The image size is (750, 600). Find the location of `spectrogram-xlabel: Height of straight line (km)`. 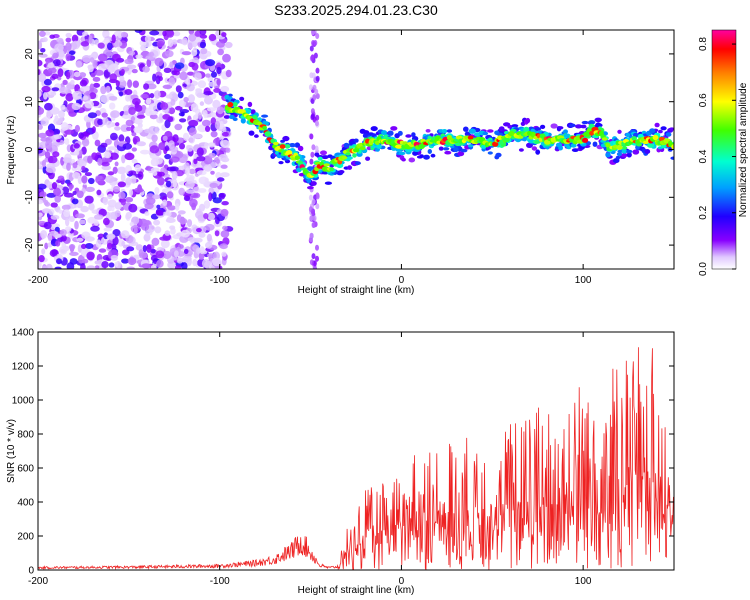

spectrogram-xlabel: Height of straight line (km) is located at coordinates (356, 290).